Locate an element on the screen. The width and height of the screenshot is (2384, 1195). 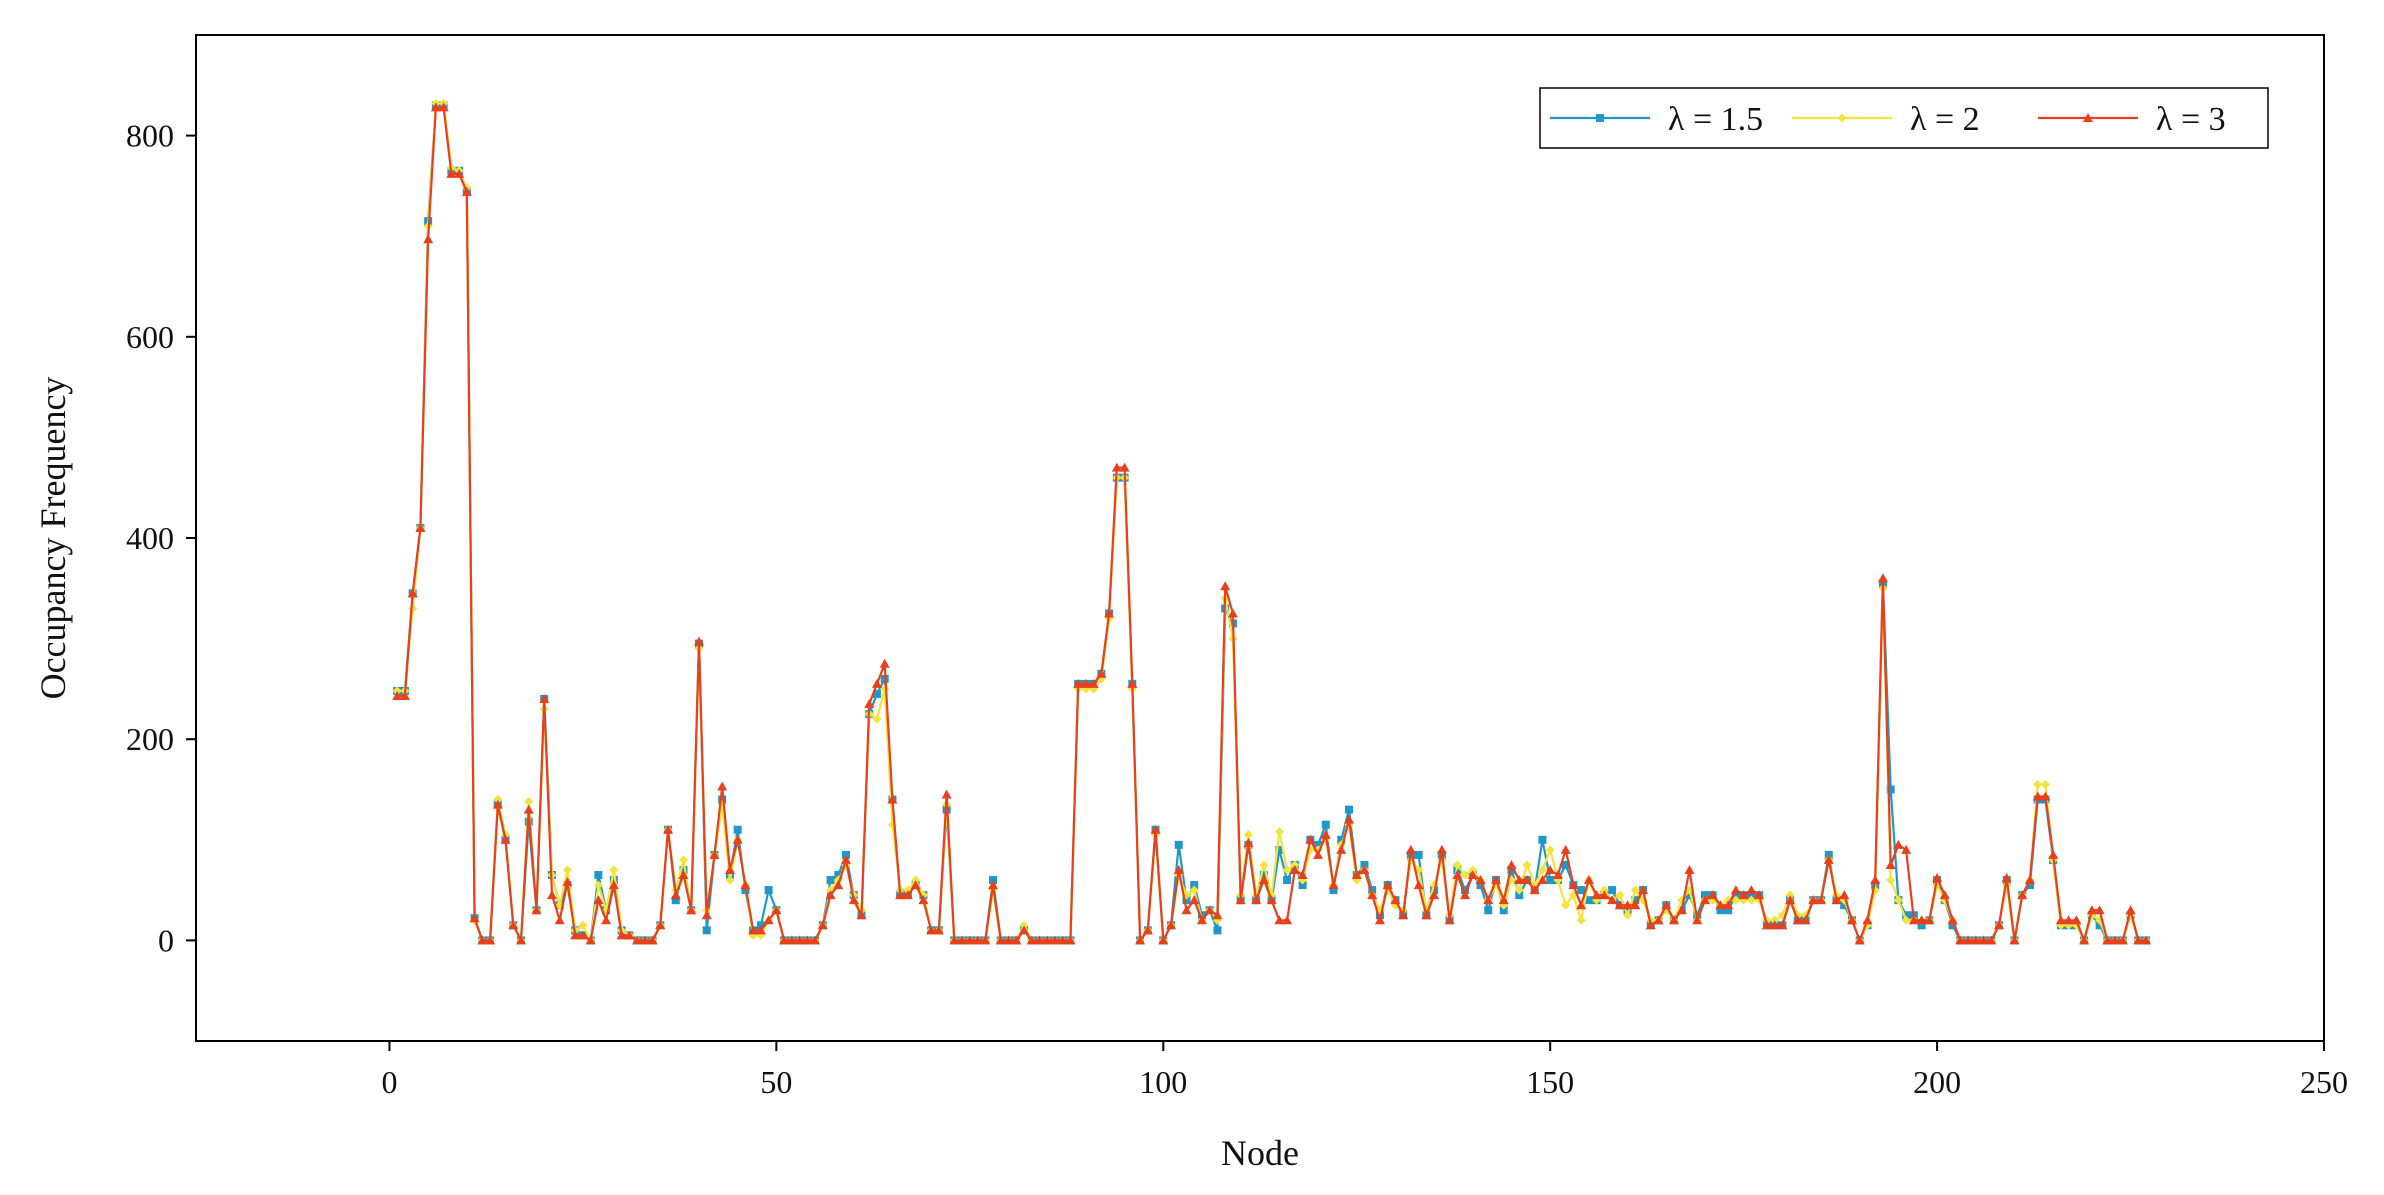
legend-swatch-marker is located at coordinates (1600, 118).